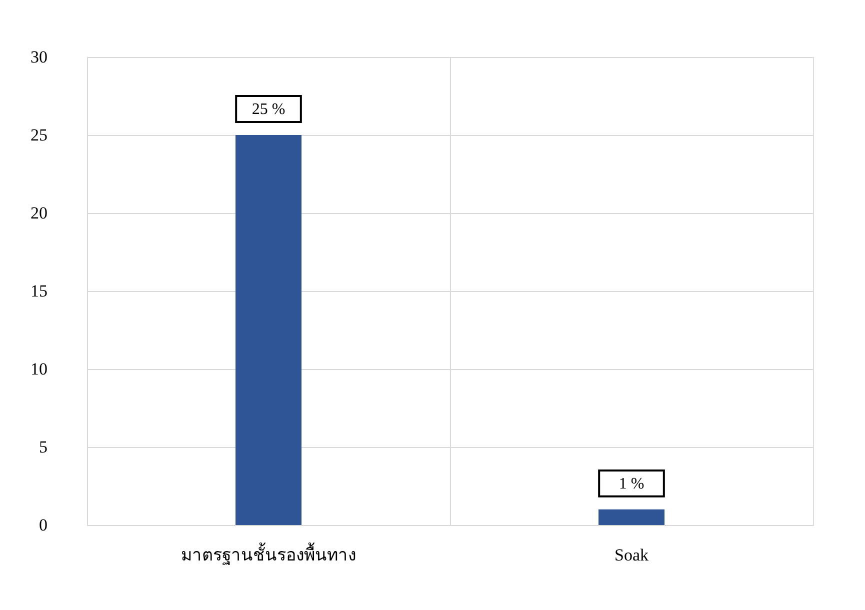  I want to click on y-tick-label: 25, so click(39, 135).